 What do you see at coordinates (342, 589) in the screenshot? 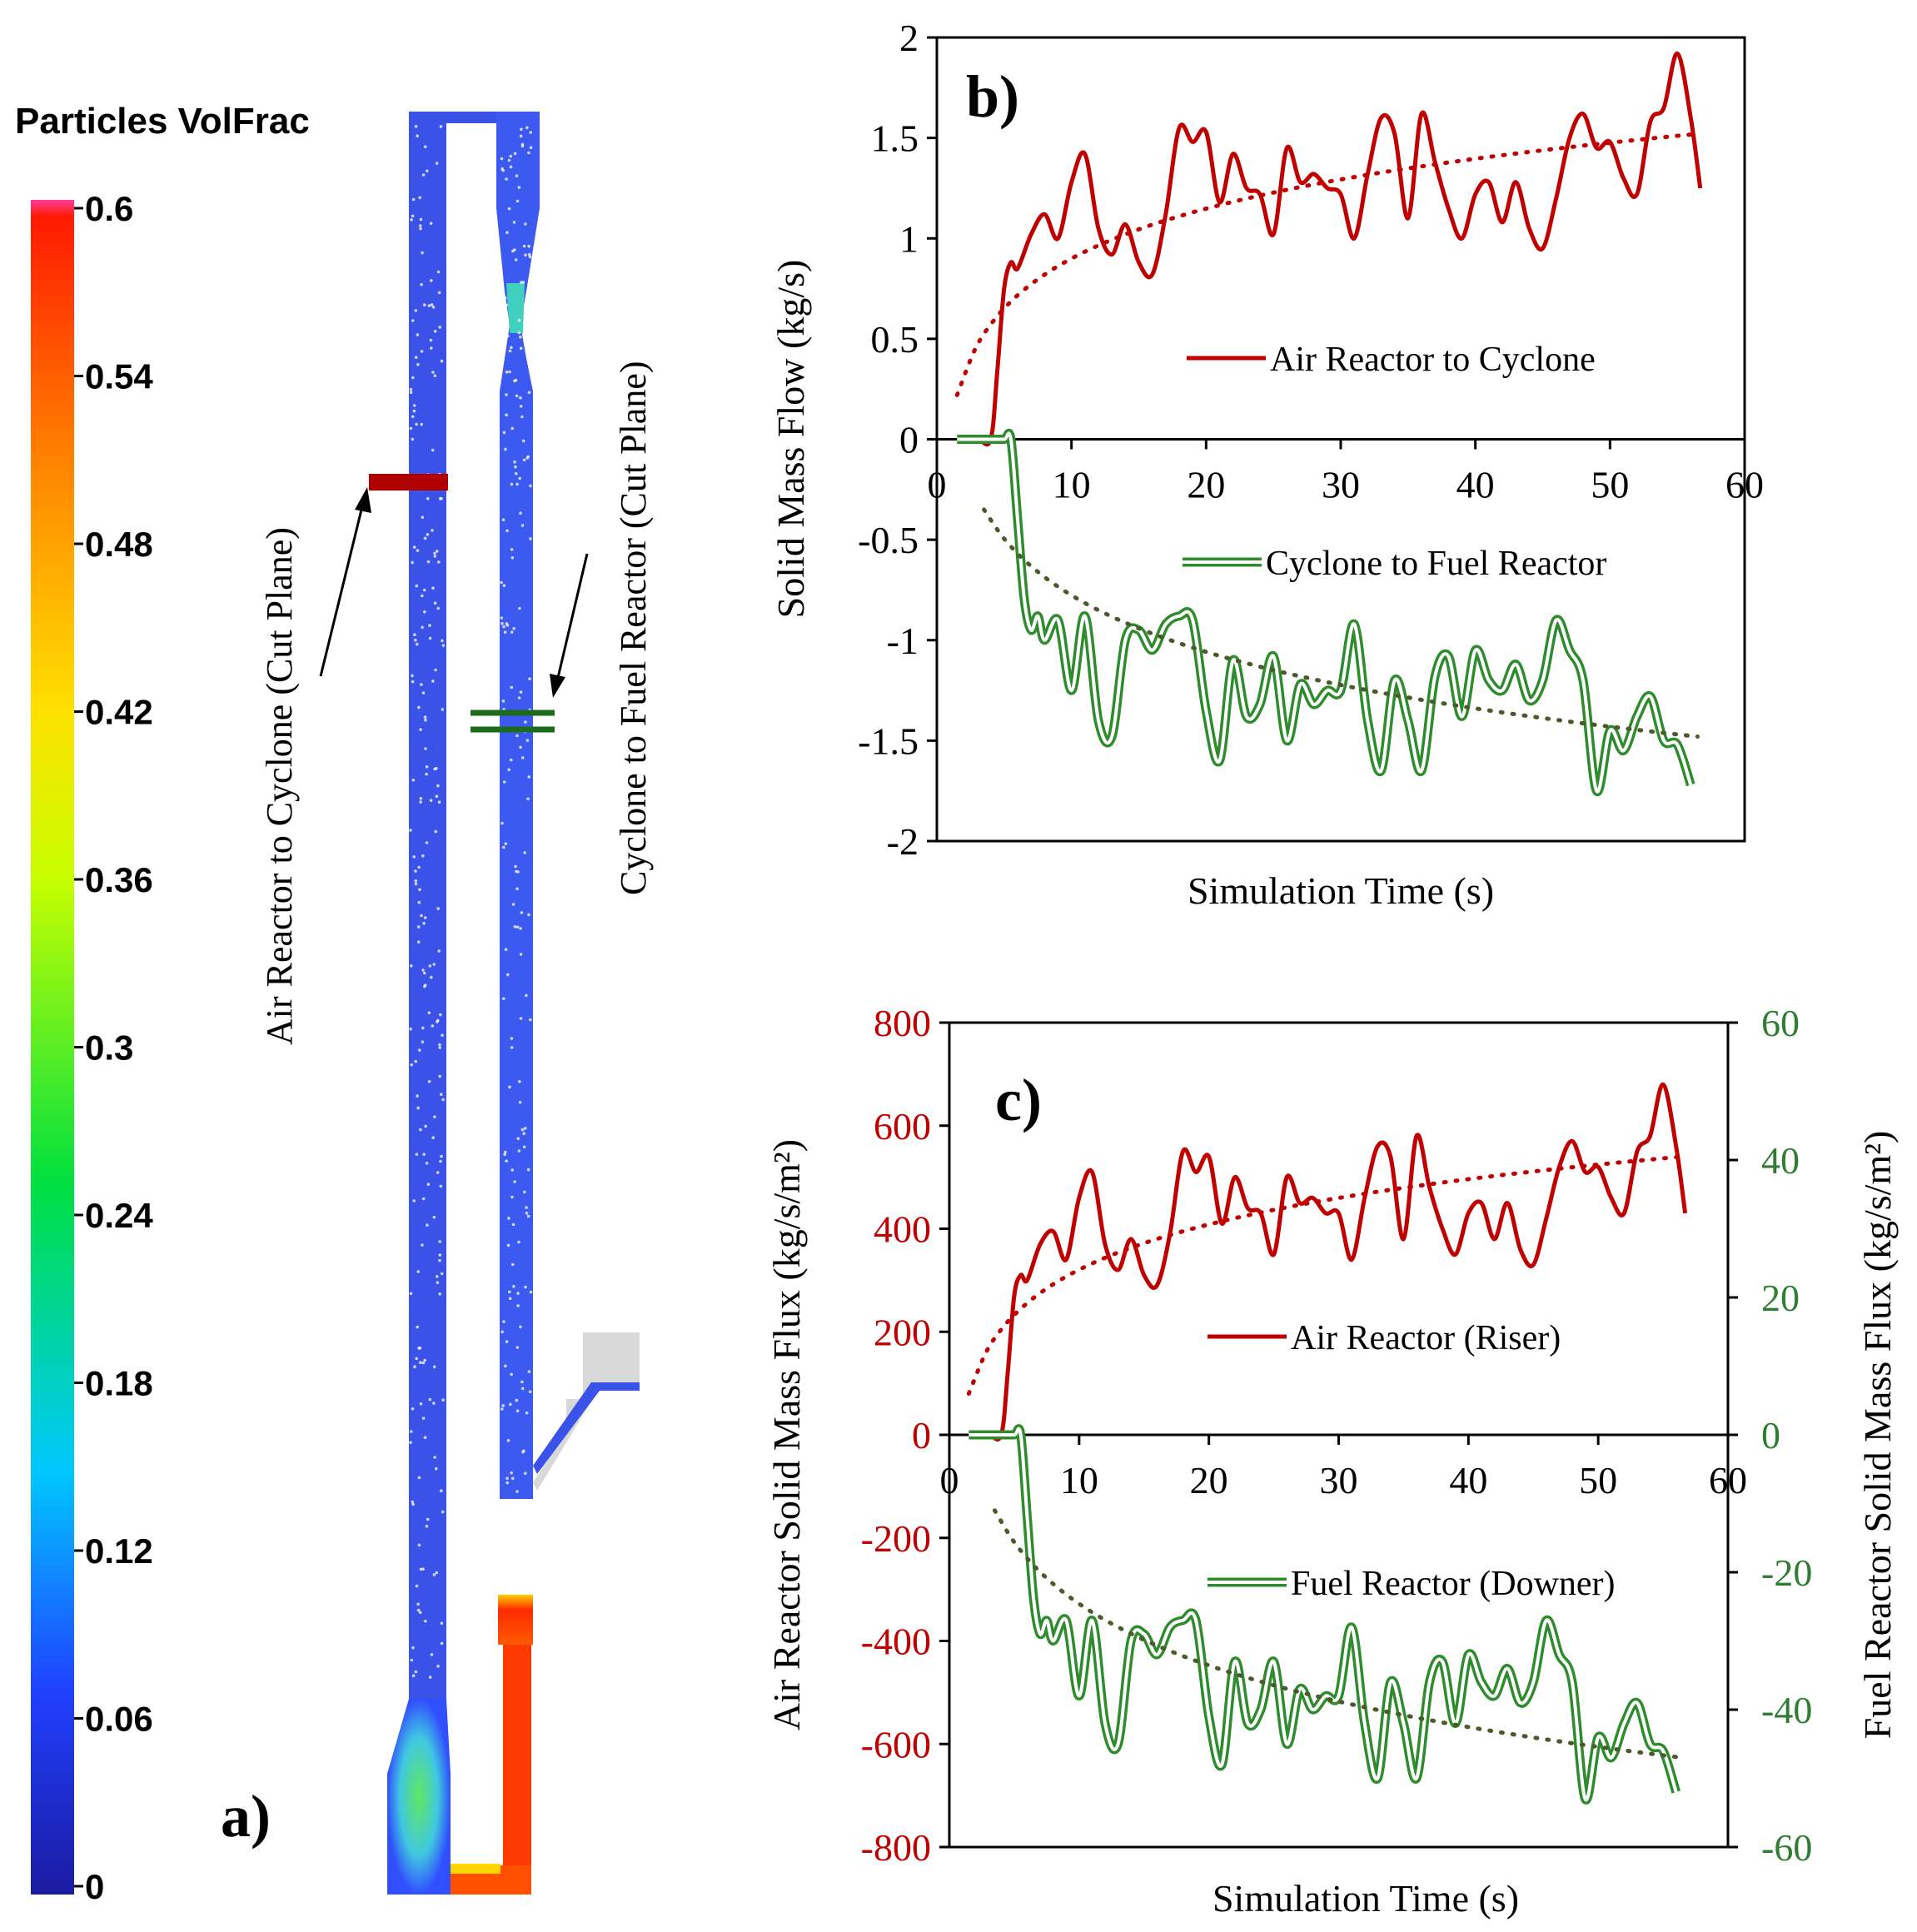
I see `air-cut-arrow` at bounding box center [342, 589].